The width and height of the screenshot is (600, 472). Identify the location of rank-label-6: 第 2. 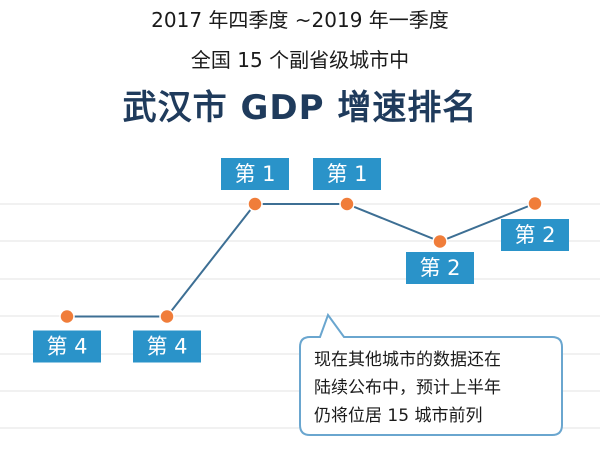
(535, 235).